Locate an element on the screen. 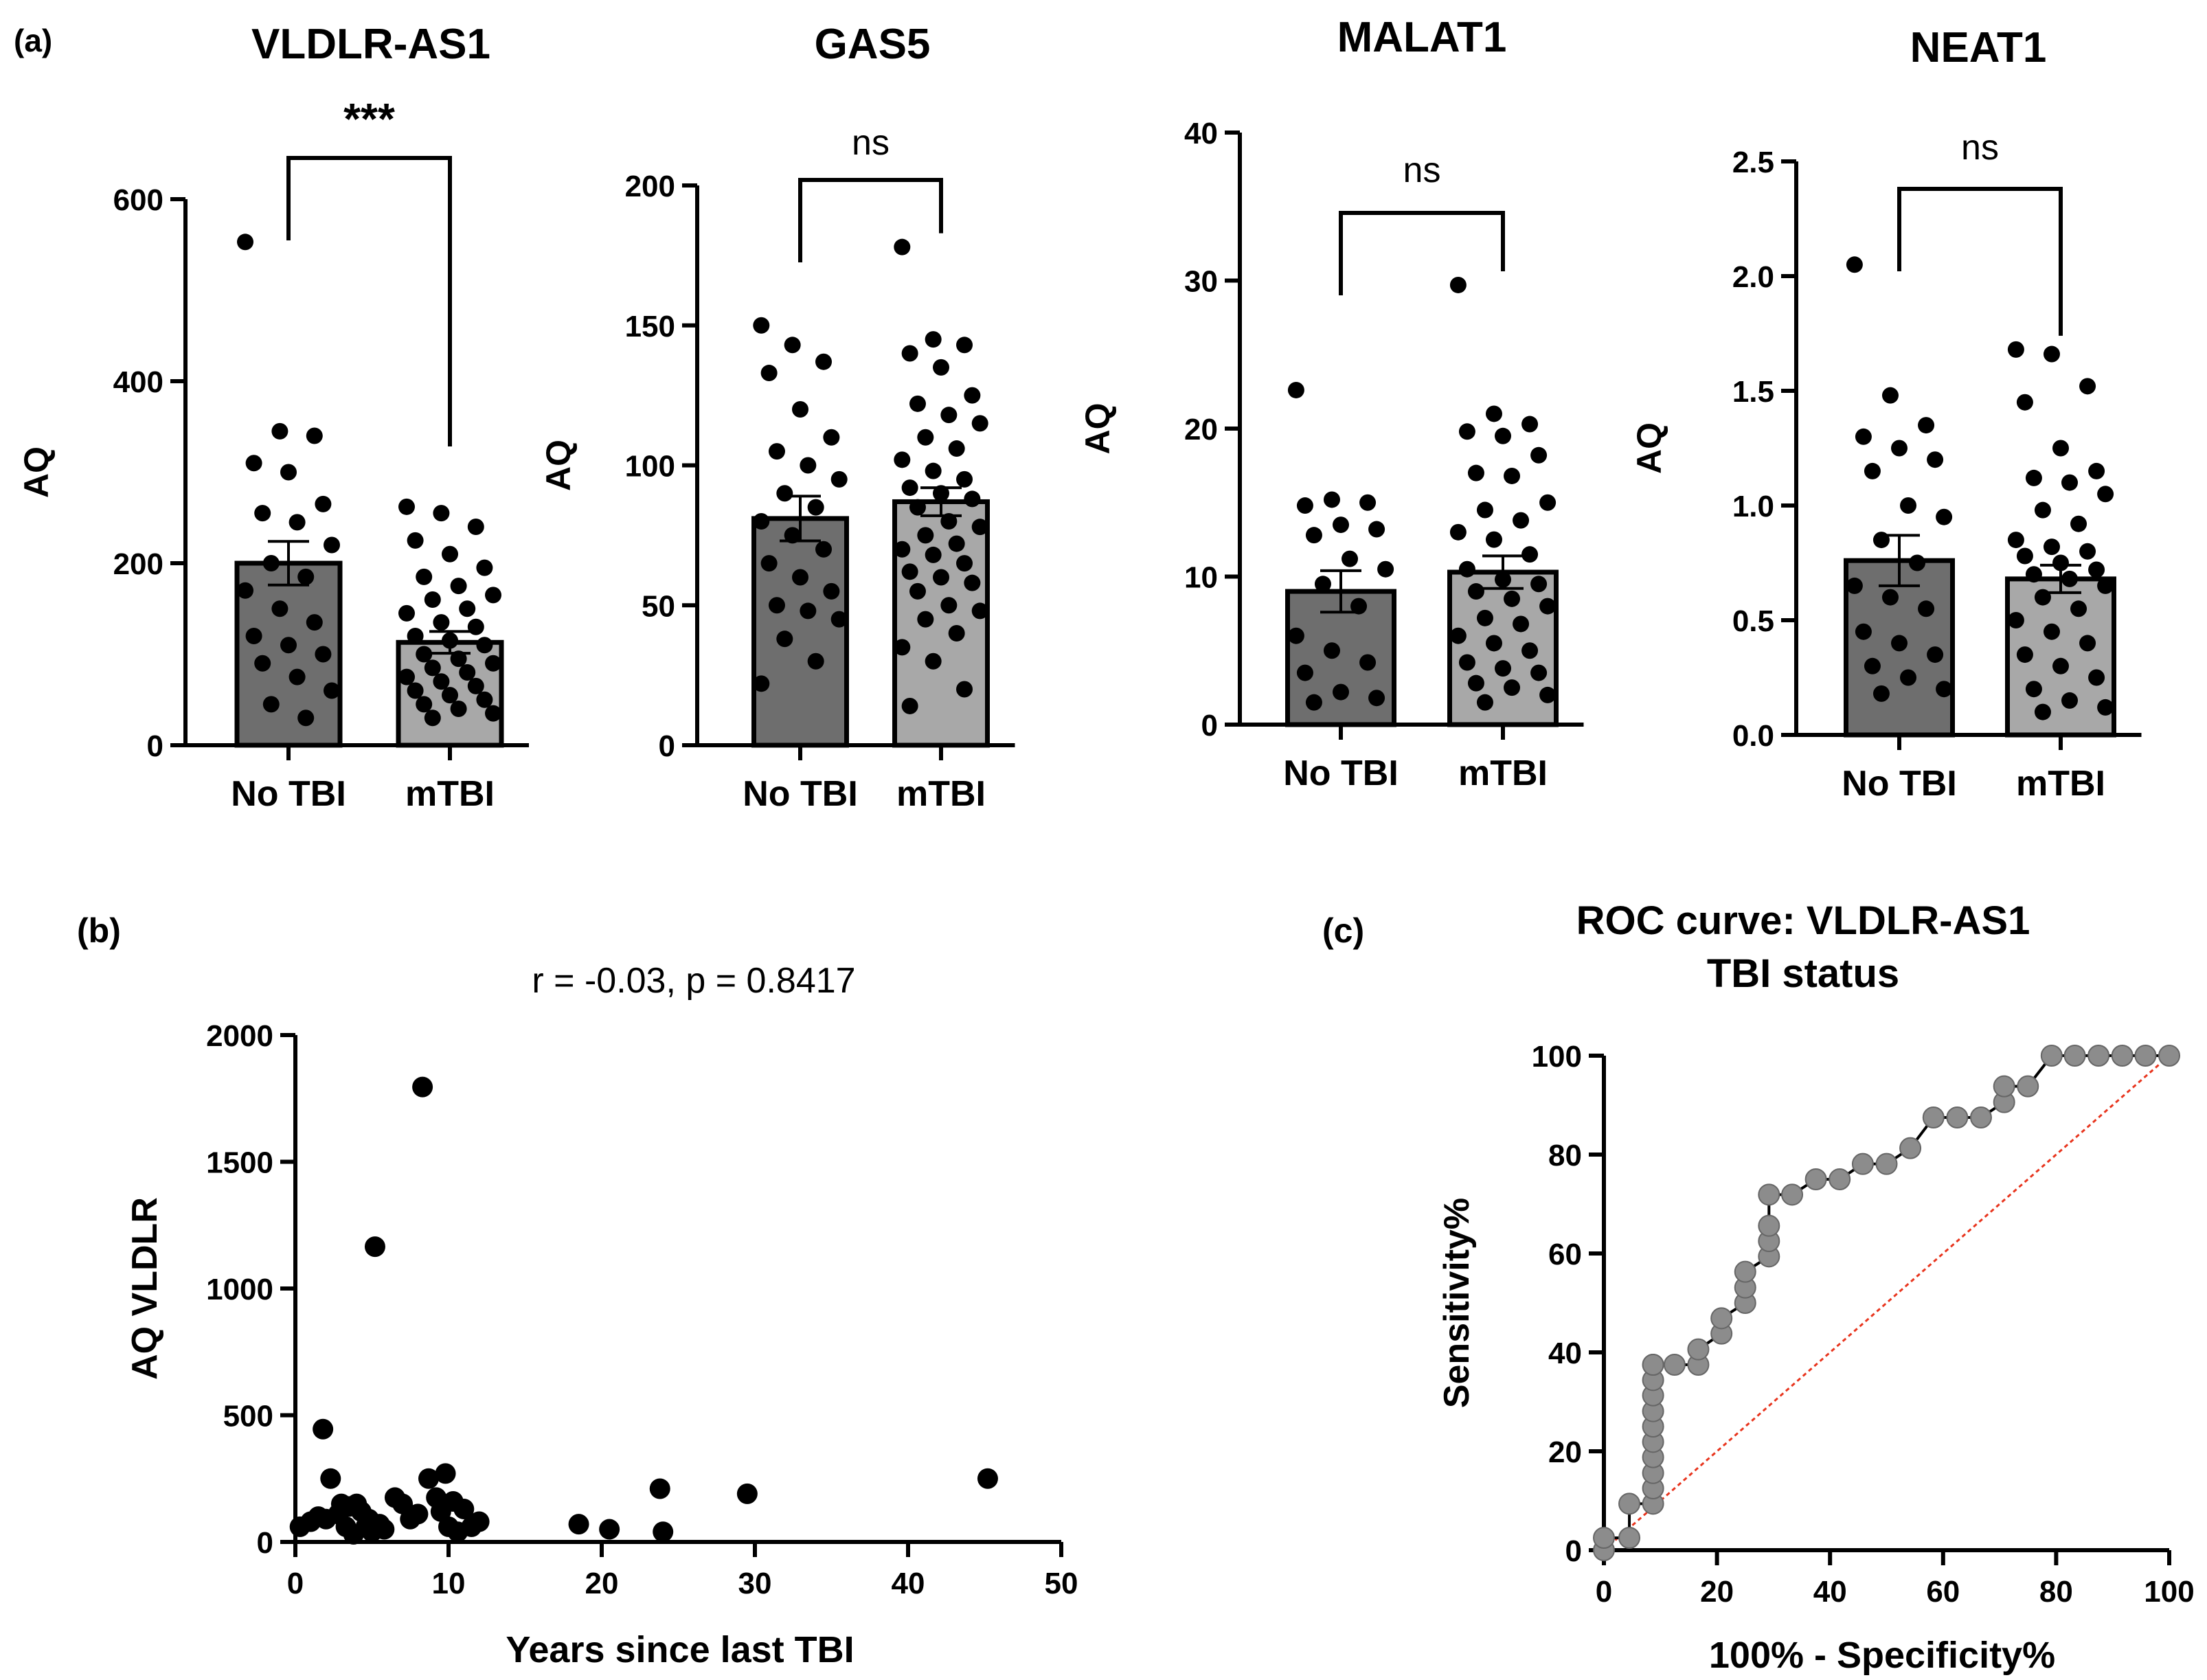  x-axis-label: 100% - Specificity% is located at coordinates (1882, 1655).